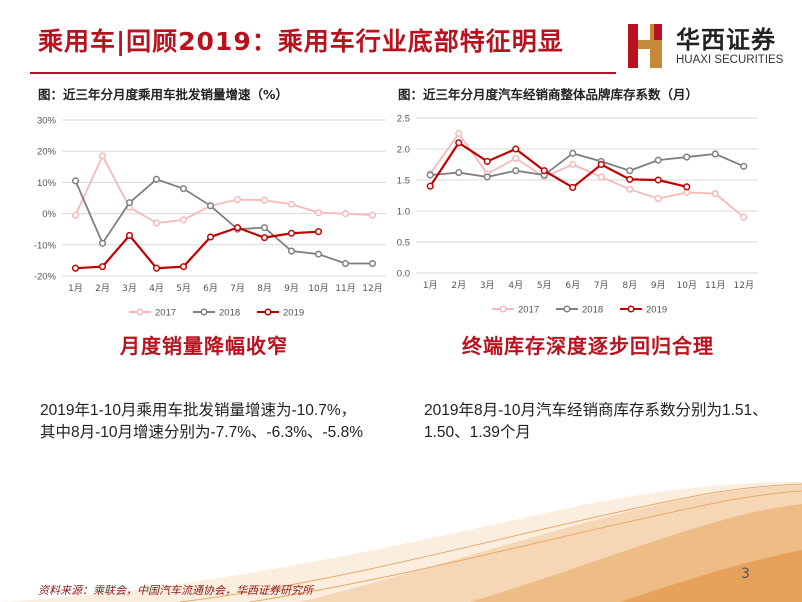  Describe the element at coordinates (403, 181) in the screenshot. I see `inventory-chart-ytick-label: 1.5` at that location.